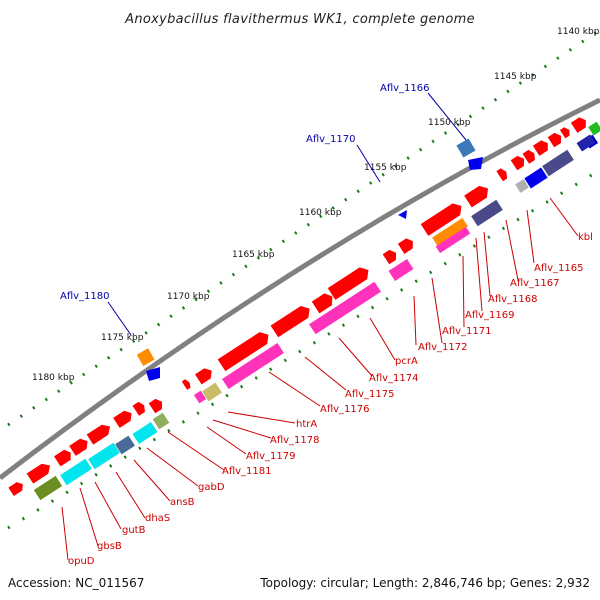 This screenshot has width=600, height=600. Describe the element at coordinates (157, 518) in the screenshot. I see `gene-label-dhaS: dhaS` at that location.